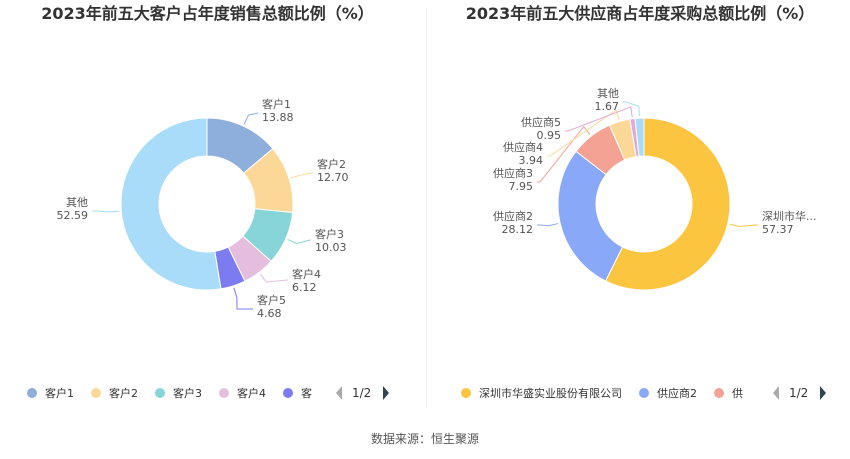 This screenshot has width=850, height=459. I want to click on slice-value-label-1-0: 57.37, so click(778, 229).